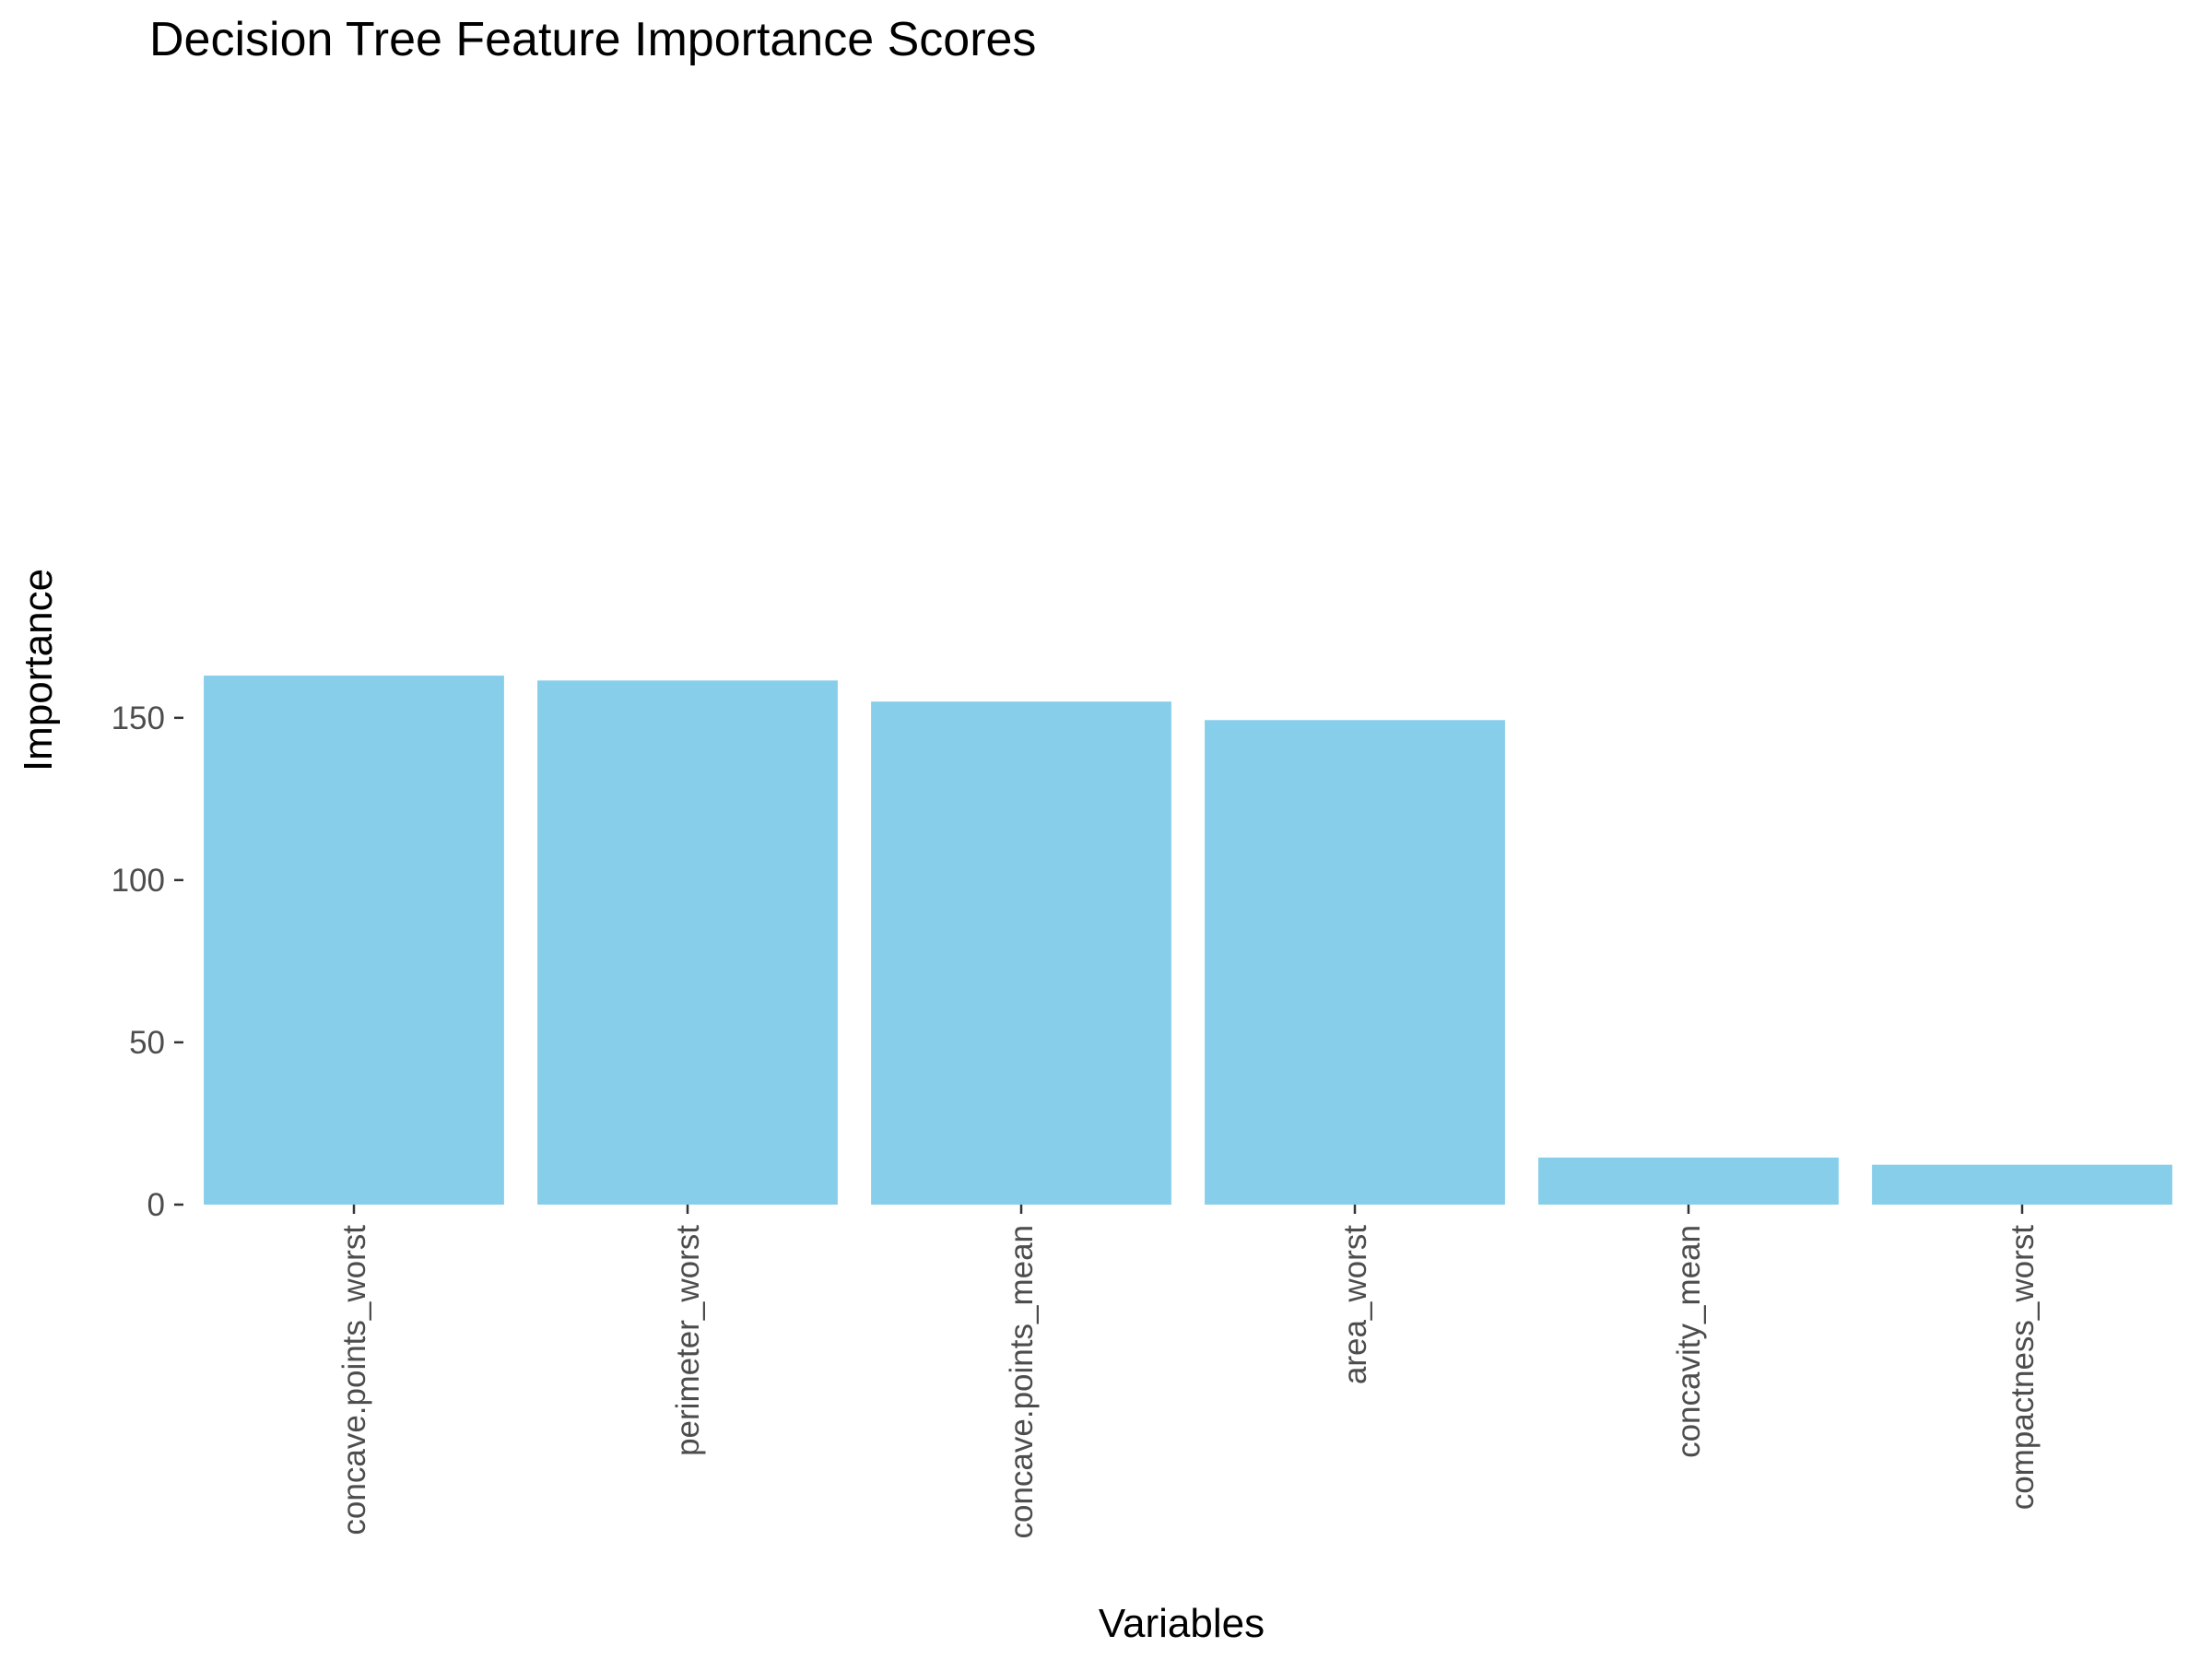 Image resolution: width=2212 pixels, height=1659 pixels. What do you see at coordinates (1022, 1382) in the screenshot?
I see `x-tick-label: concave.points_mean` at bounding box center [1022, 1382].